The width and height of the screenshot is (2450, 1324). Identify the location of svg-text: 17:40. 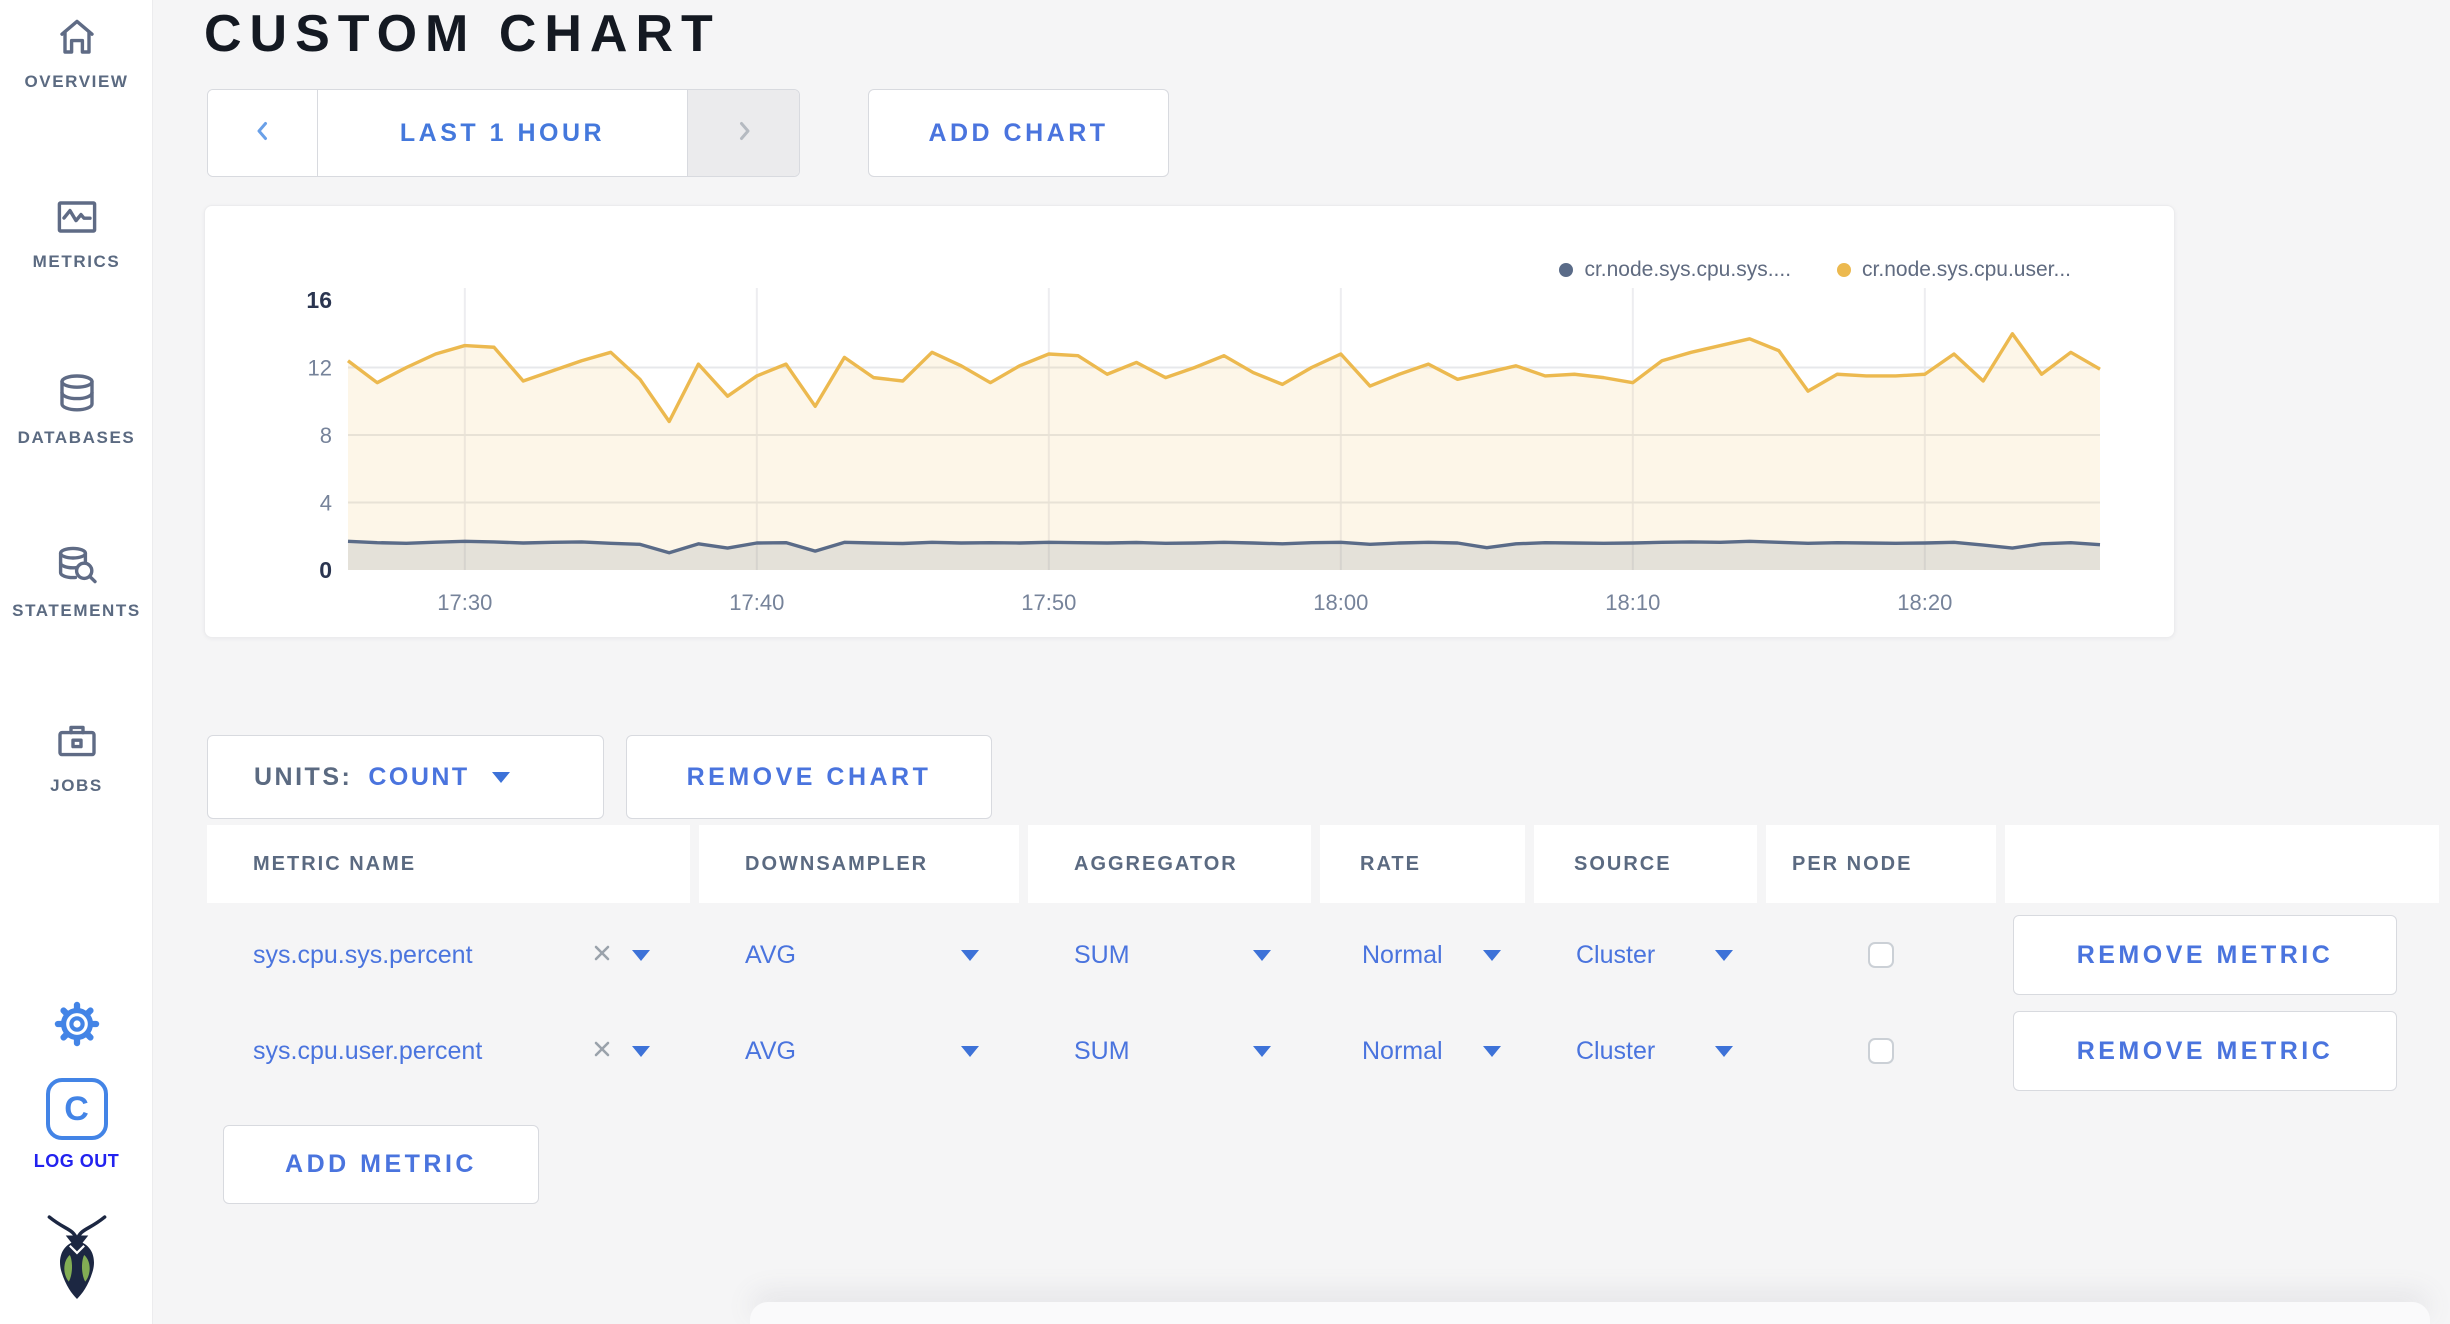
(756, 602).